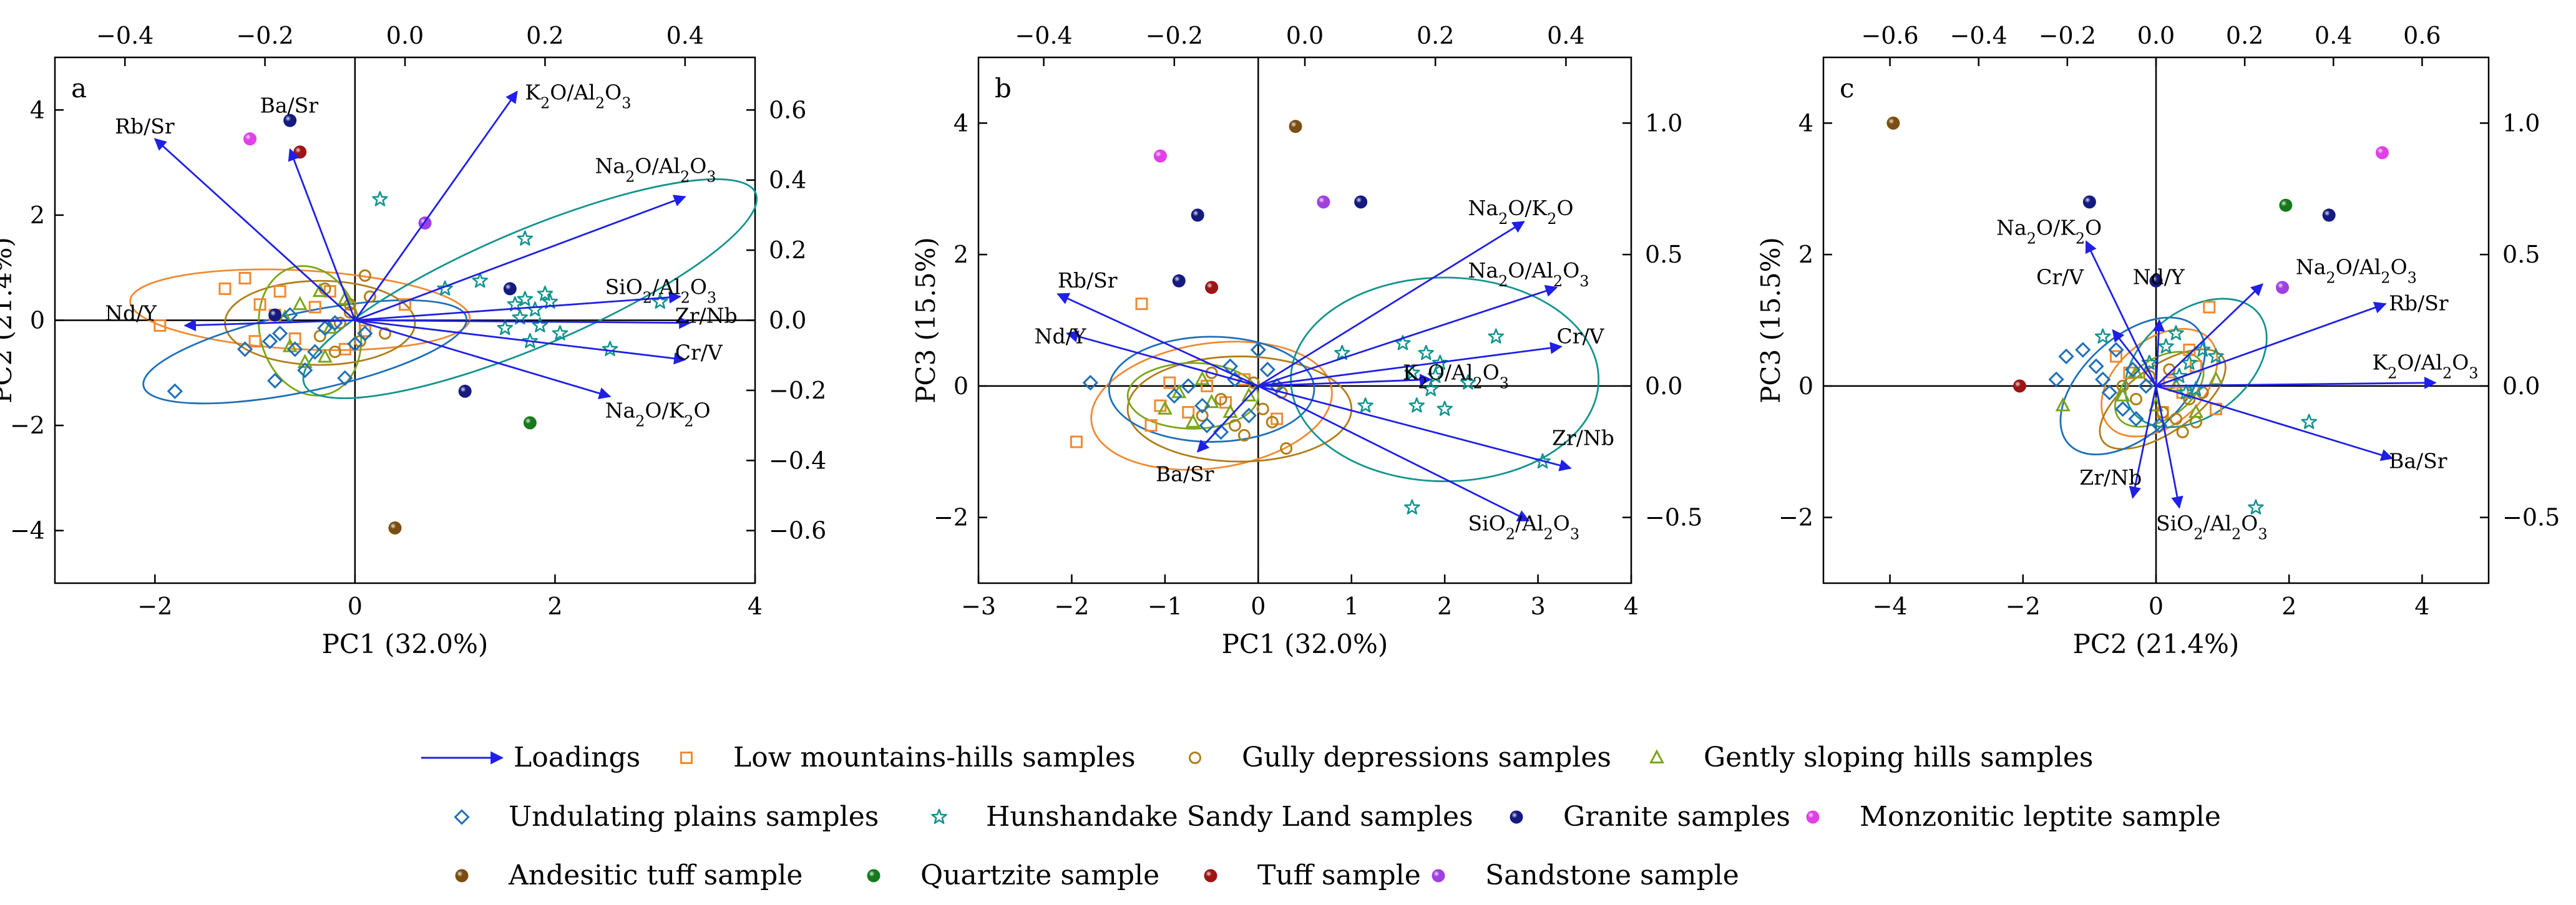 This screenshot has height=905, width=2576. I want to click on top-tick-label: 0.2, so click(1435, 35).